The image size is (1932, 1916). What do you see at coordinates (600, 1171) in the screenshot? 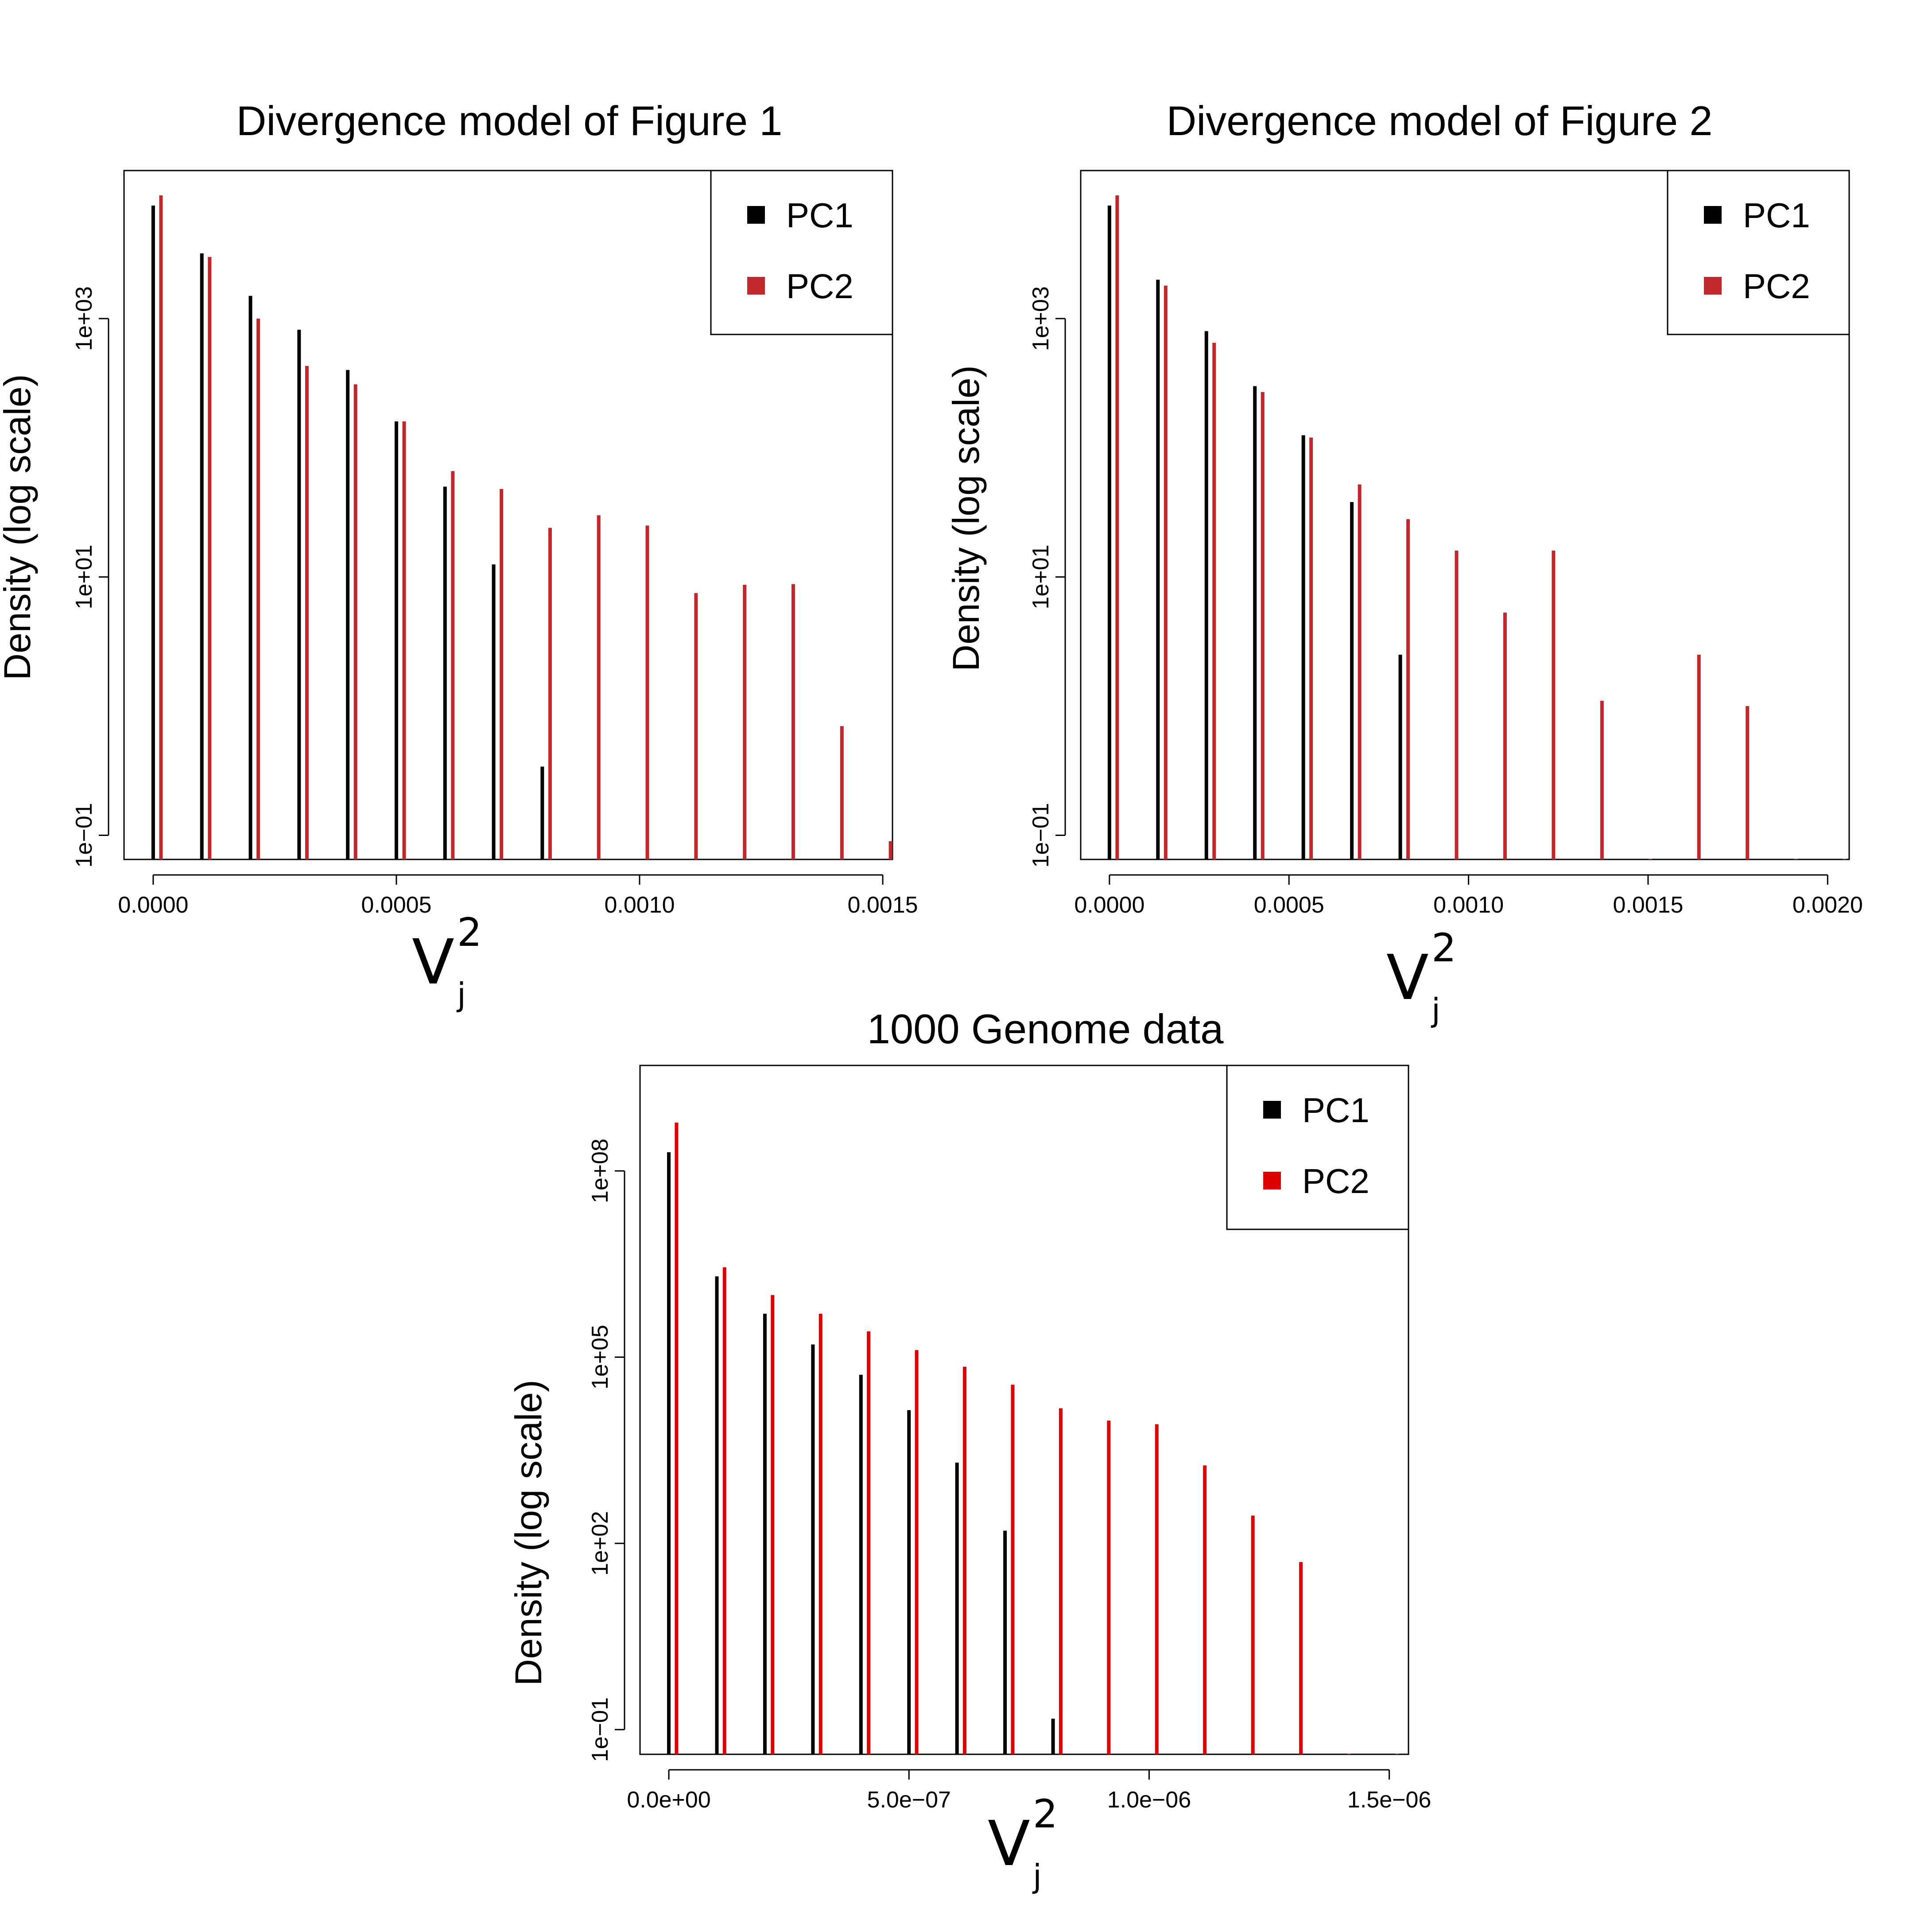
I see `y-tick-label-3: 1e+08` at bounding box center [600, 1171].